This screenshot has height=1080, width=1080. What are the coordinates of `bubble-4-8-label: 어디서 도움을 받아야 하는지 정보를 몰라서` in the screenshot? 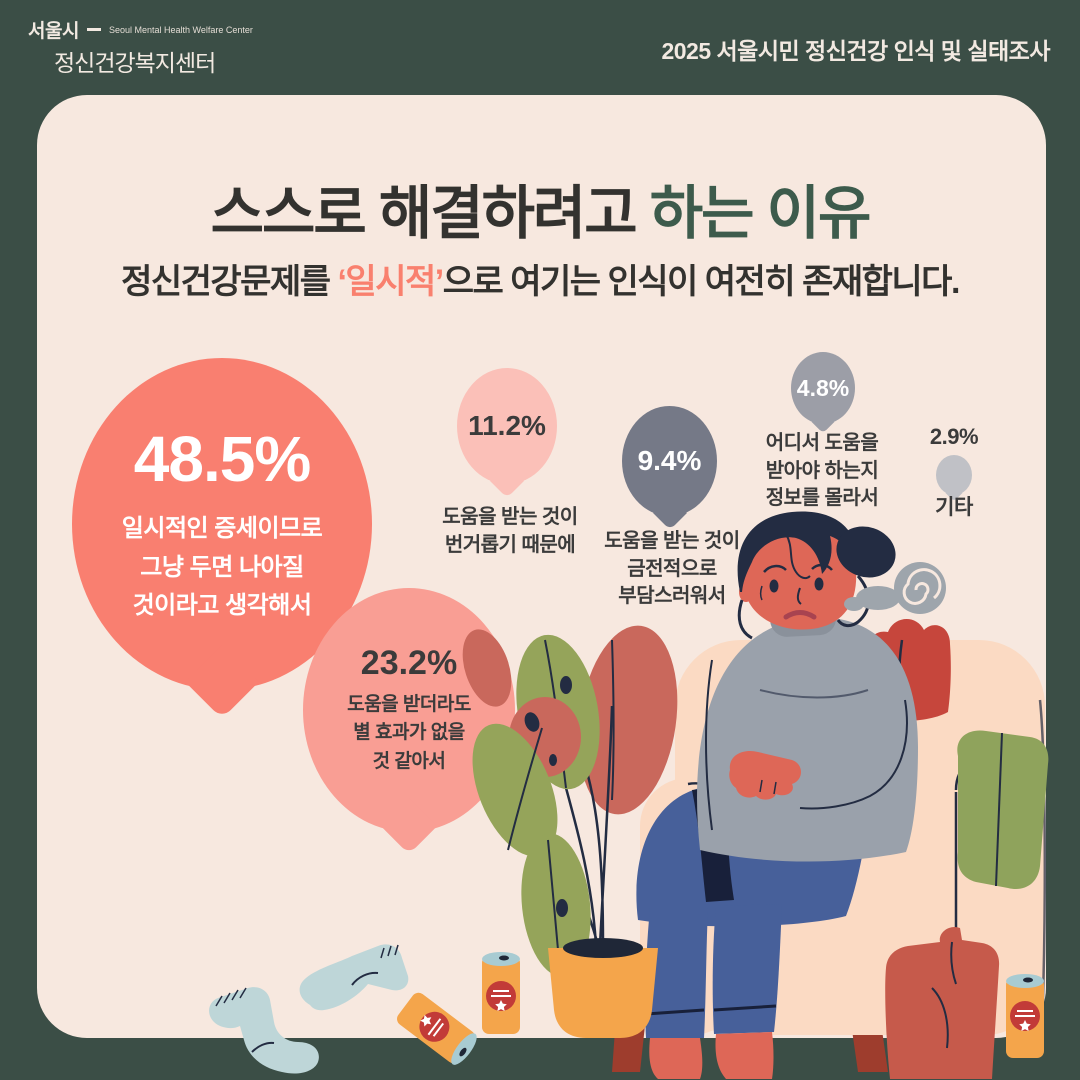 It's located at (822, 471).